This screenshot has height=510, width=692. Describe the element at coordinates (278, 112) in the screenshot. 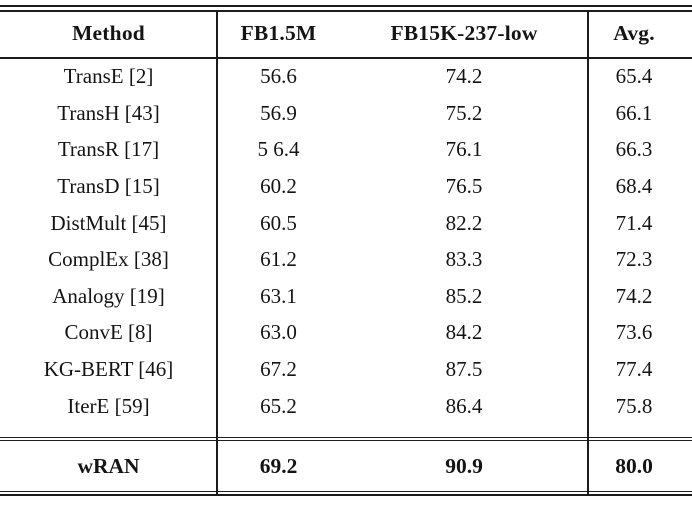

I see `fb15m-cell: 56.9` at that location.